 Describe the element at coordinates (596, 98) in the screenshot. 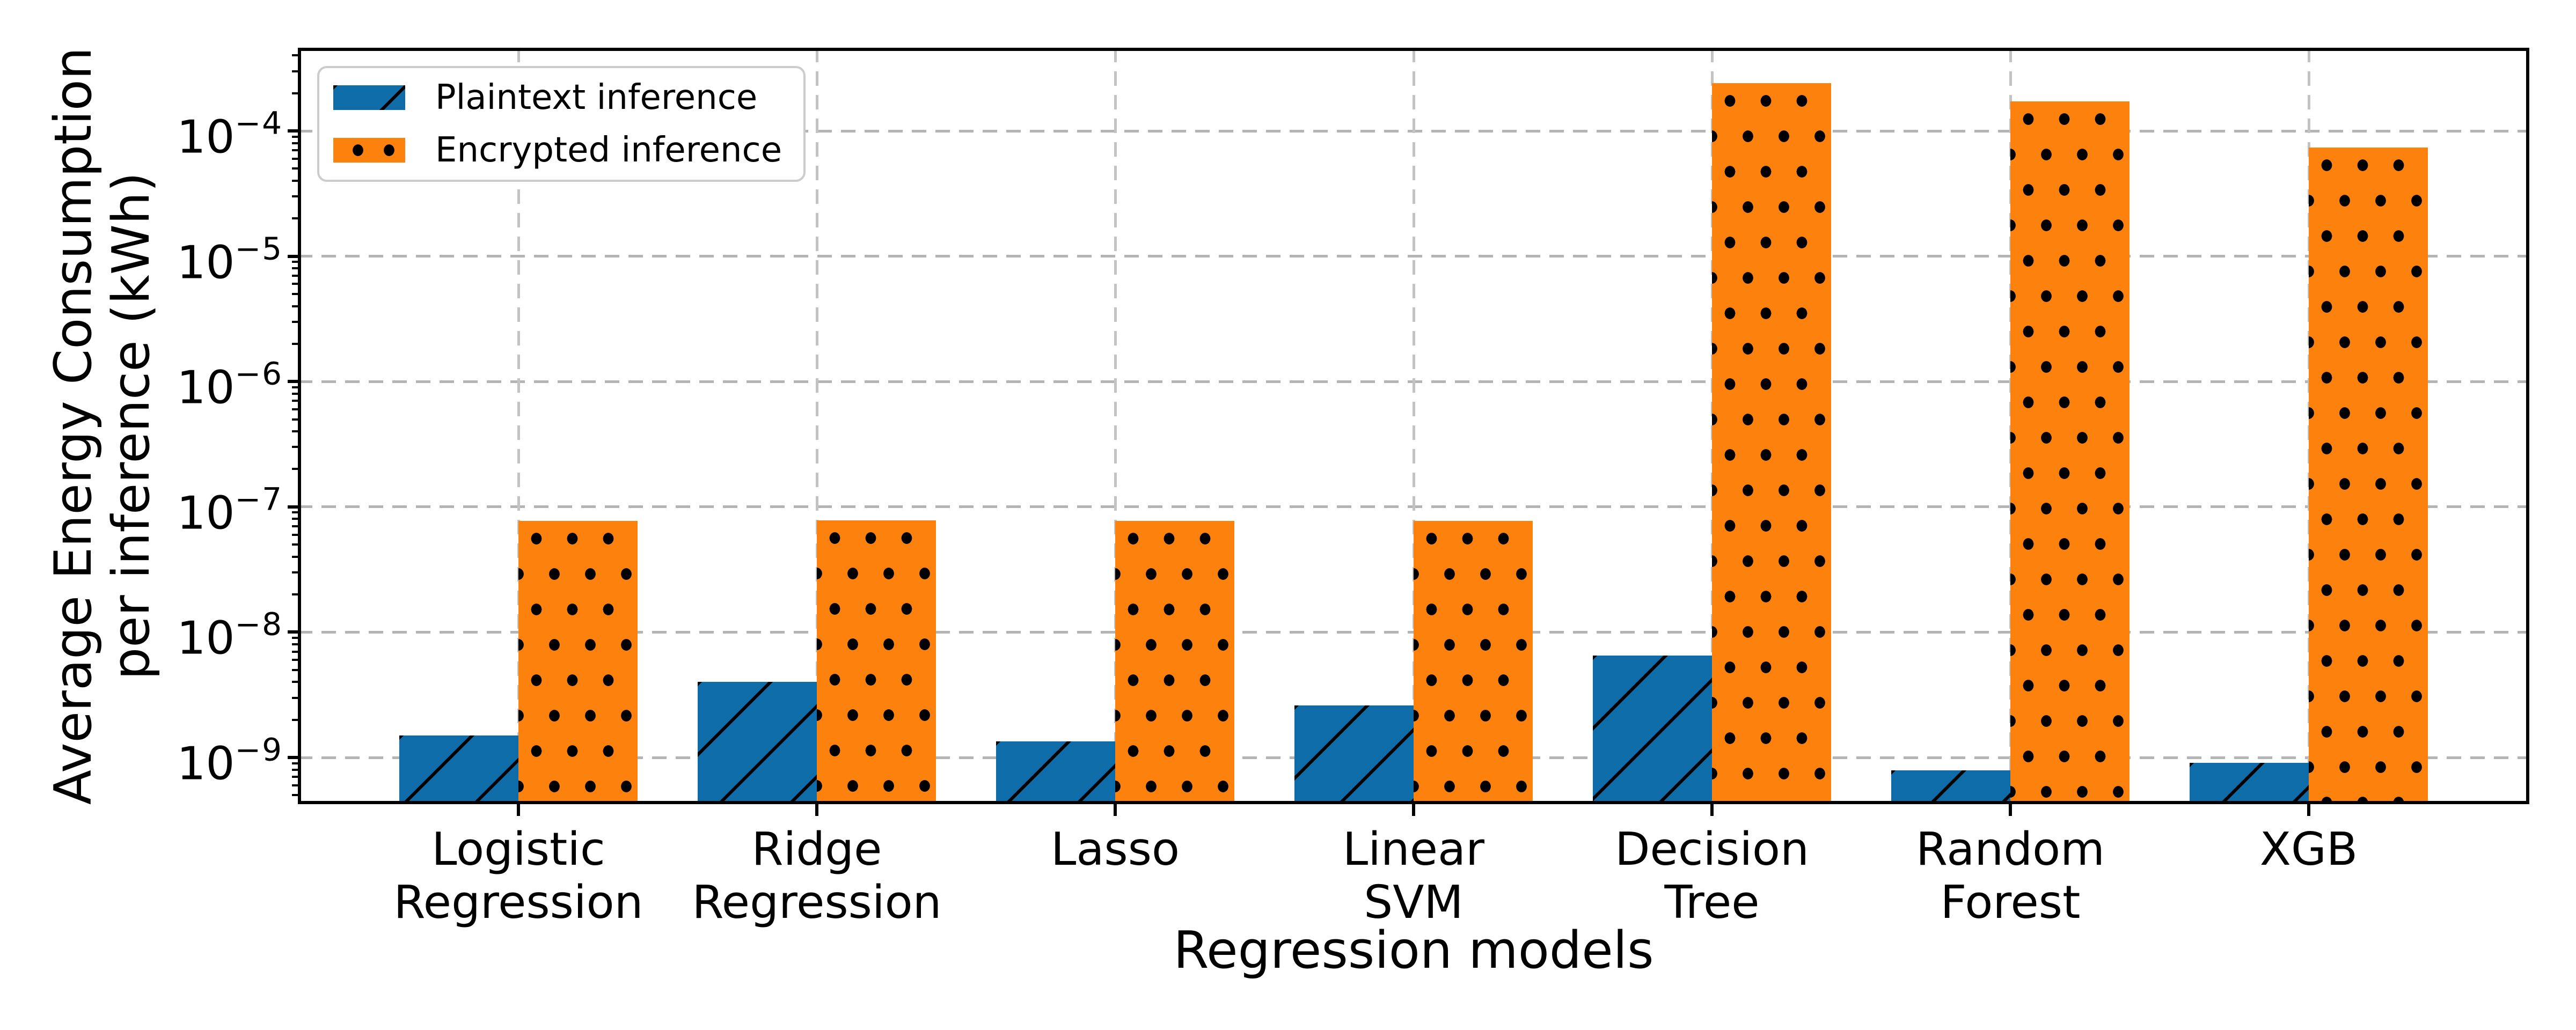

I see `legend-label-plaintext: Plaintext inference` at that location.